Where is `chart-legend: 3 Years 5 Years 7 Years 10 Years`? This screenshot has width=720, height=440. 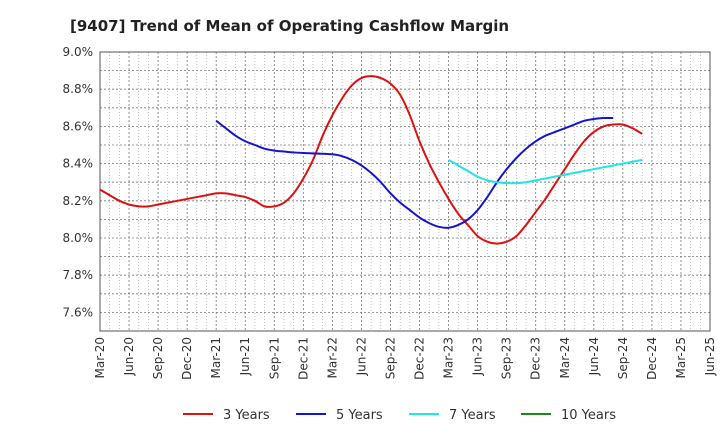 chart-legend: 3 Years 5 Years 7 Years 10 Years is located at coordinates (399, 415).